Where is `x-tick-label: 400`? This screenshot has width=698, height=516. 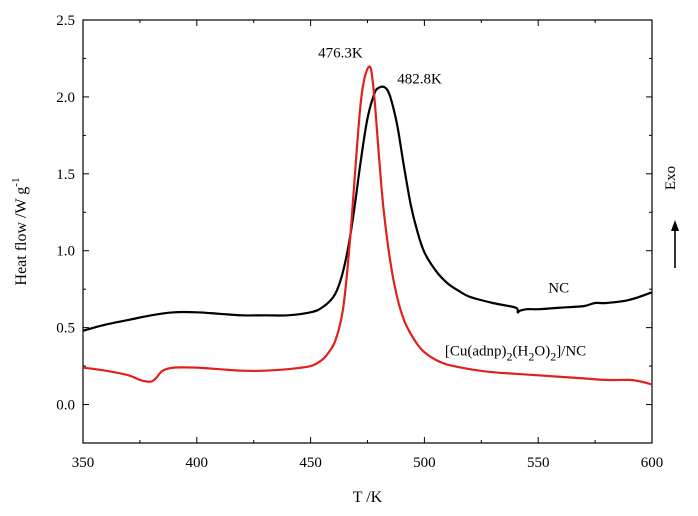
x-tick-label: 400 is located at coordinates (197, 463).